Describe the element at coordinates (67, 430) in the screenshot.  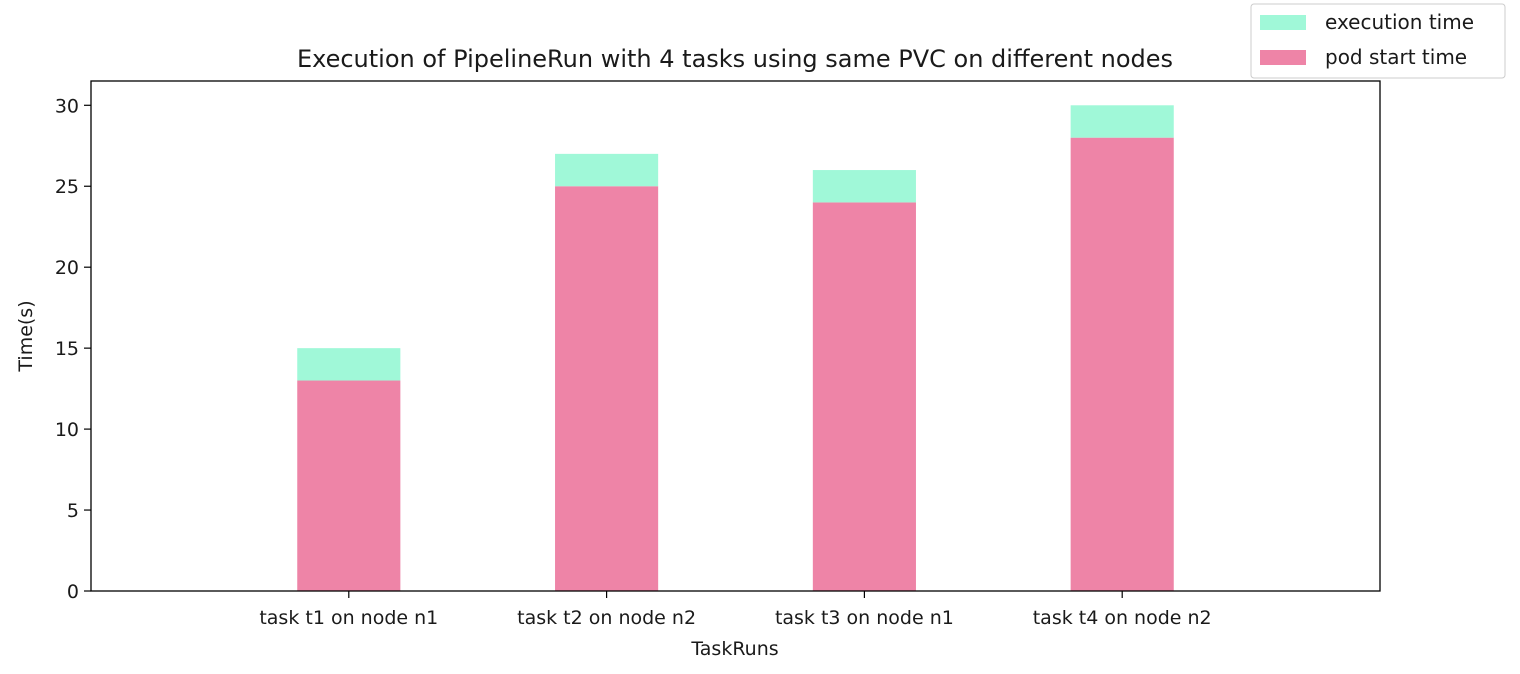
I see `y-tick-label: 10` at that location.